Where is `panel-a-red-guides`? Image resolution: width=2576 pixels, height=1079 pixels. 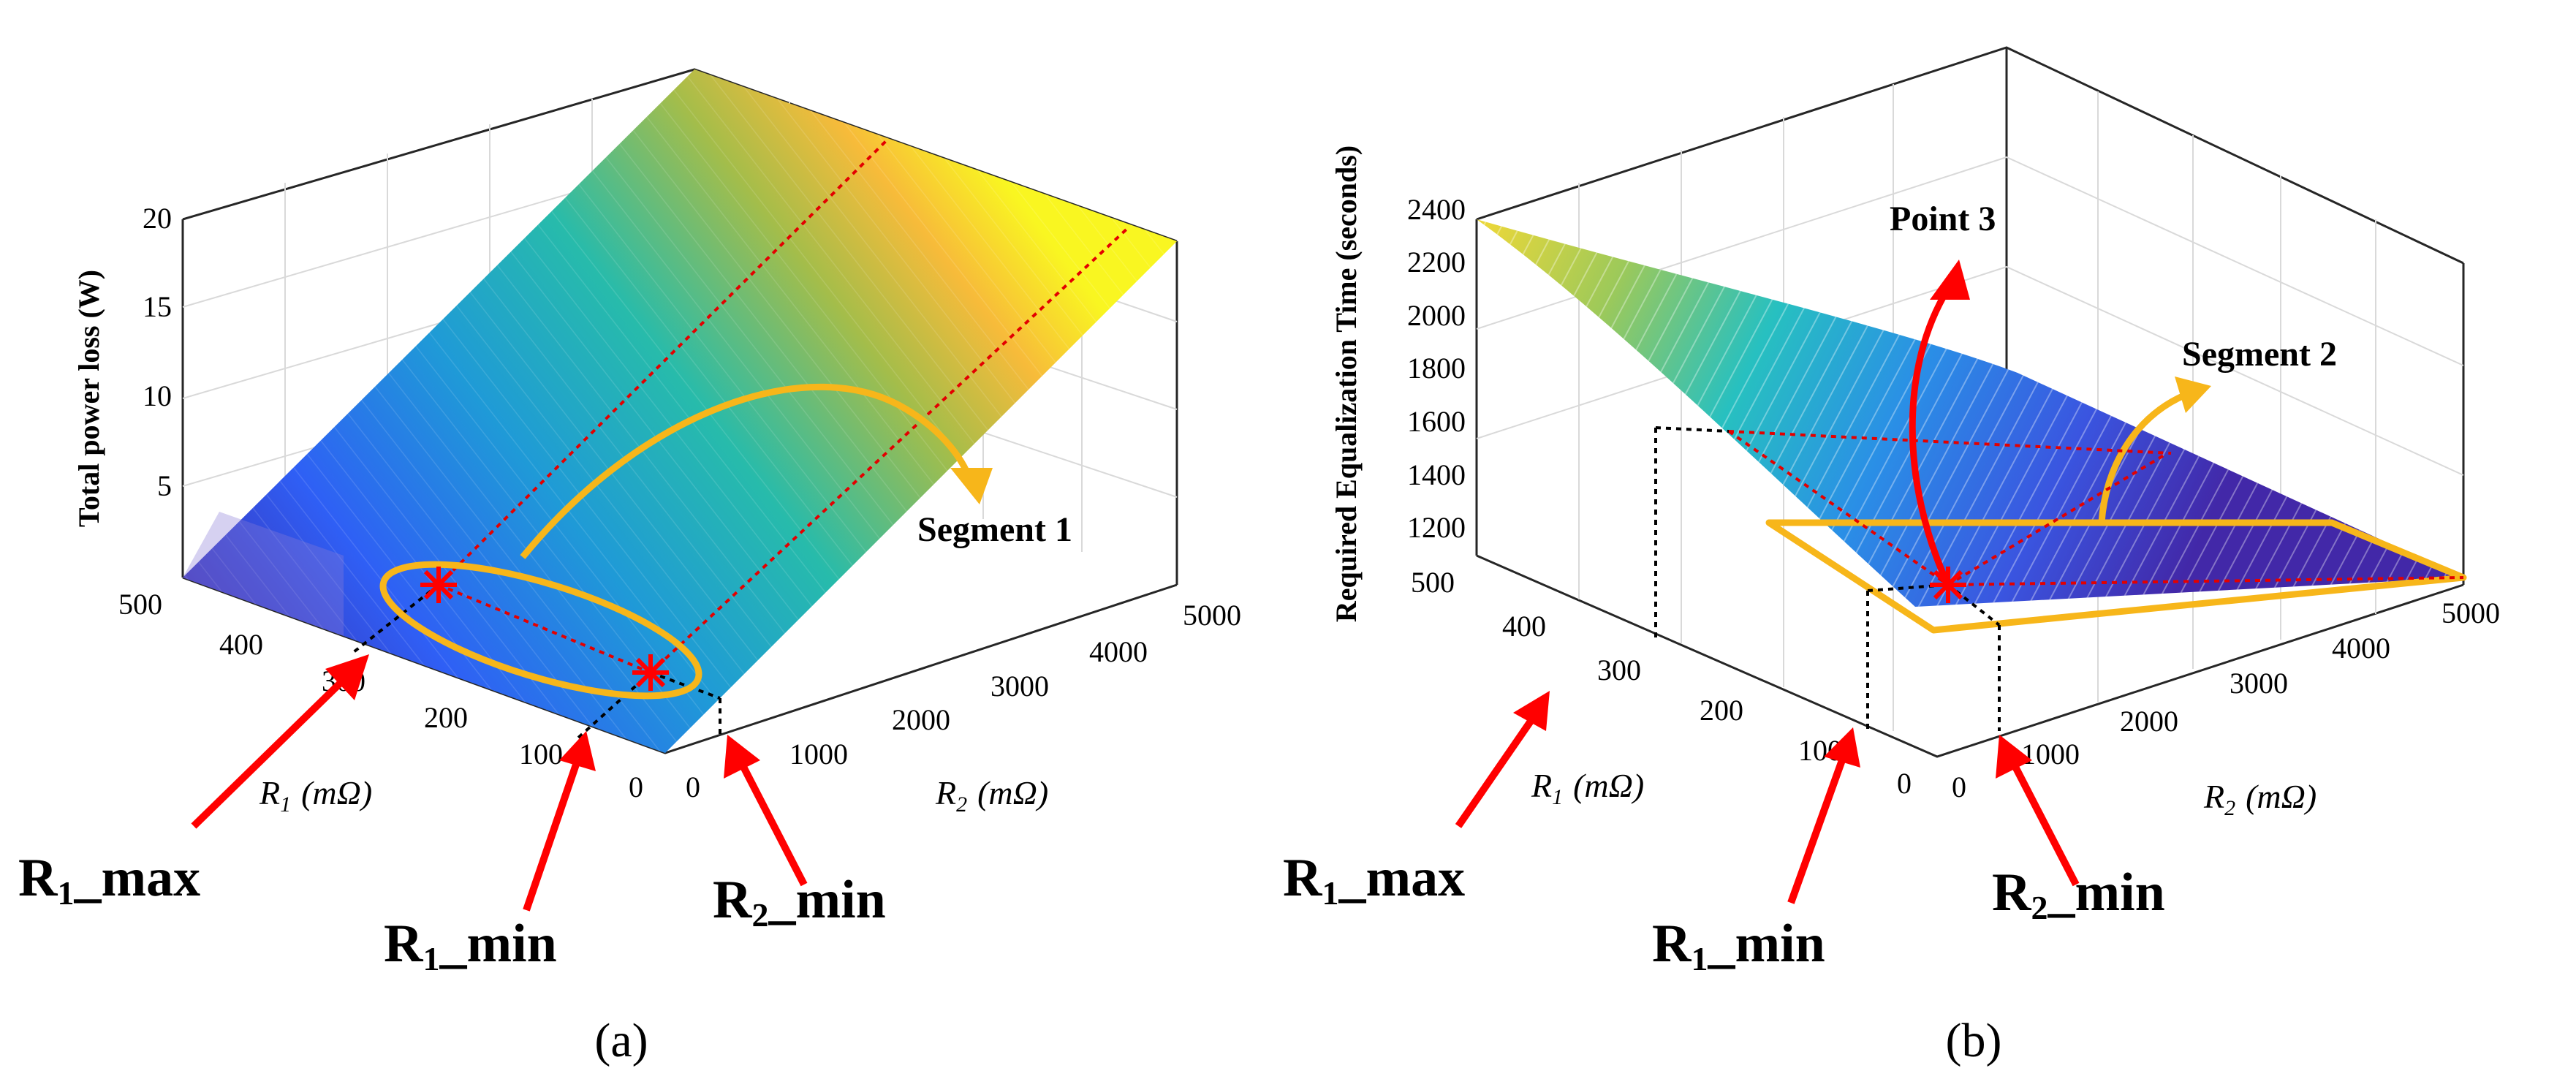 panel-a-red-guides is located at coordinates (784, 405).